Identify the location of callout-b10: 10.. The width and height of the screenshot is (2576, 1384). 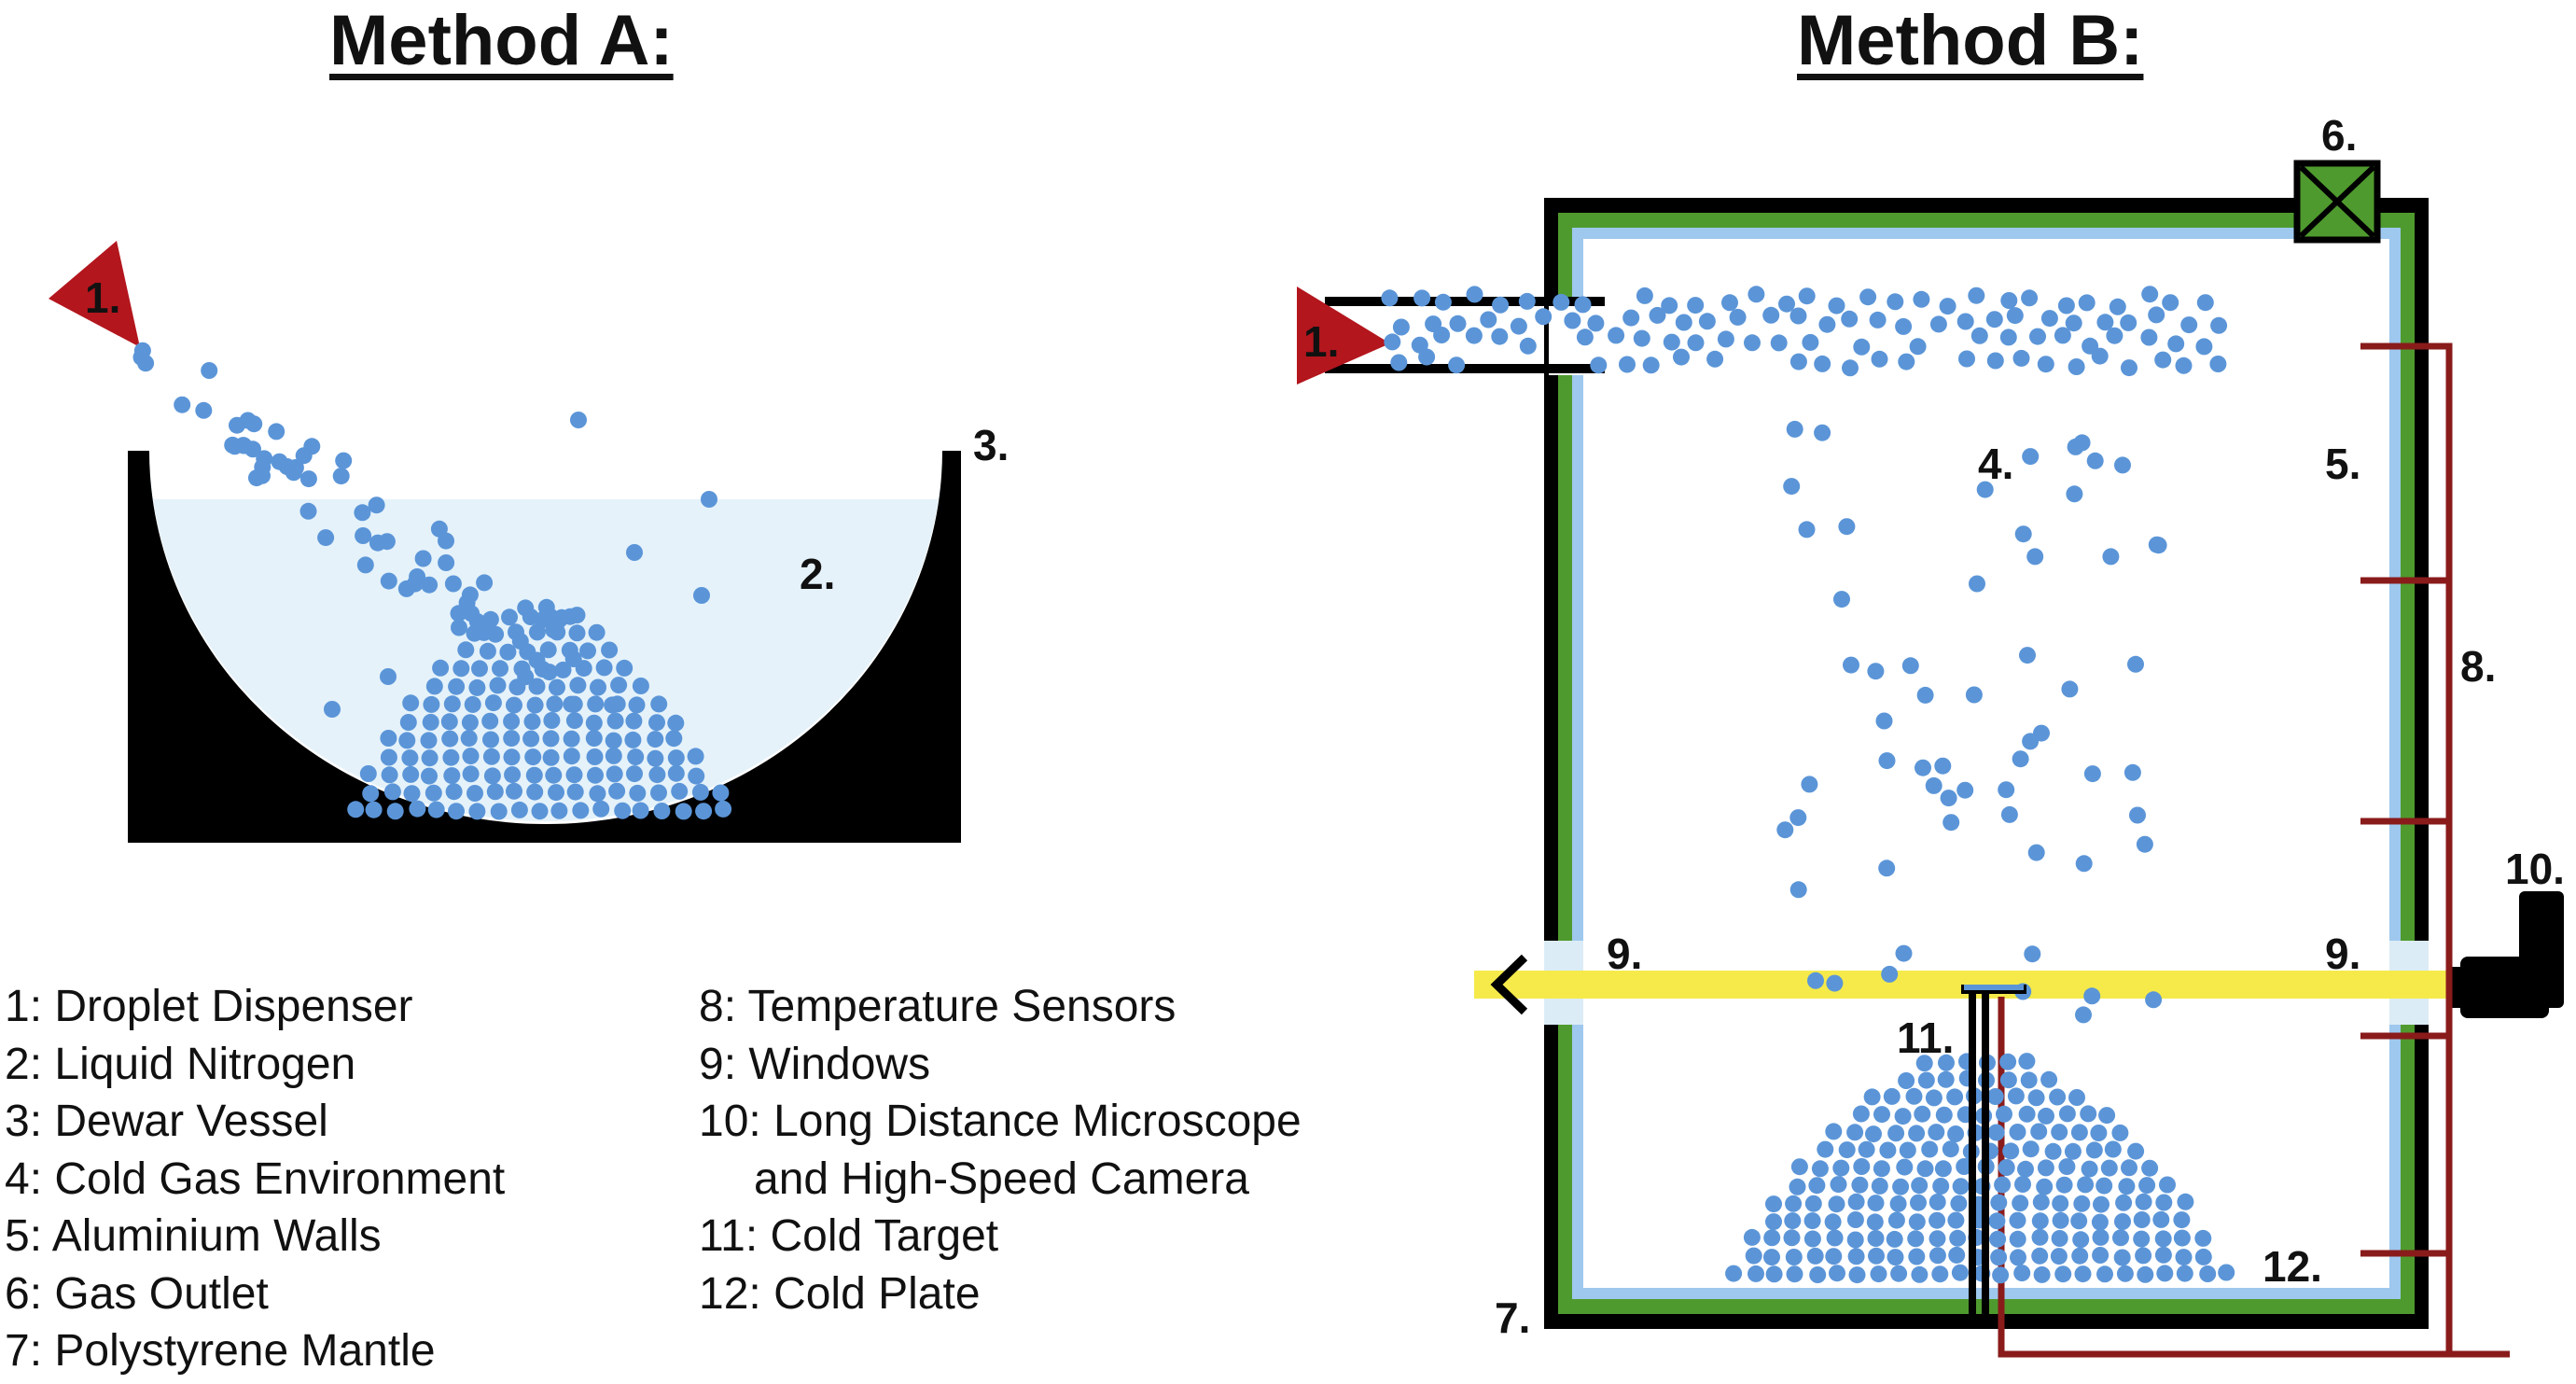
(2535, 869).